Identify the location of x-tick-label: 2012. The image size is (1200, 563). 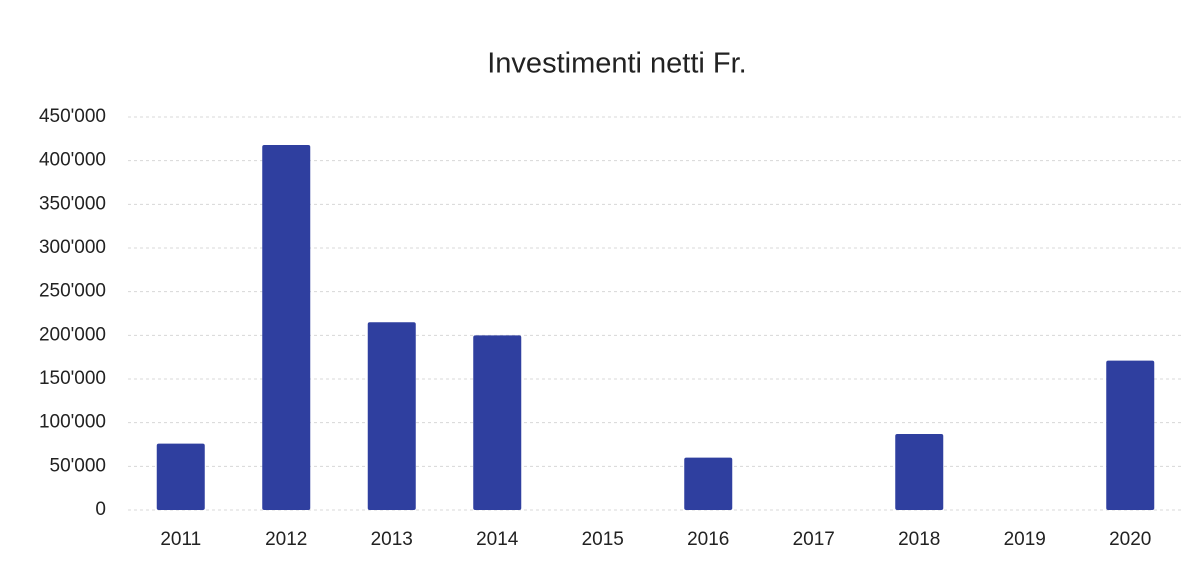
(286, 539).